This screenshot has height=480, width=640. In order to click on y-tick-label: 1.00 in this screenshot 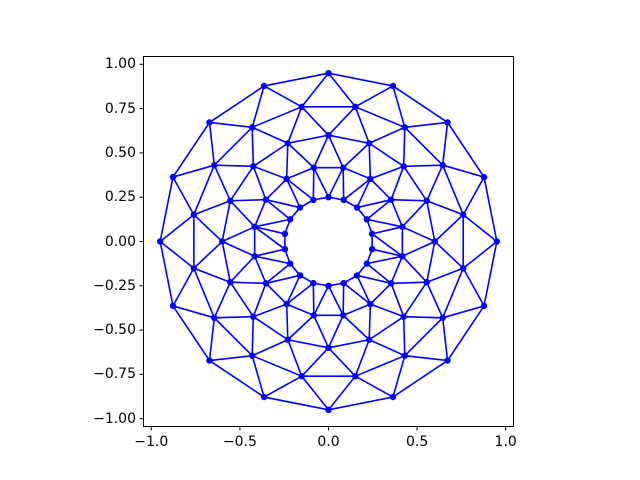, I will do `click(120, 64)`.